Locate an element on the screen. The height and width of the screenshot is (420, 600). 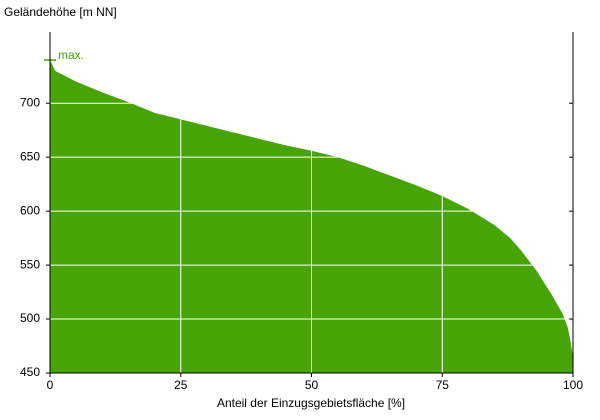
y-tick-label: 550 is located at coordinates (30, 264).